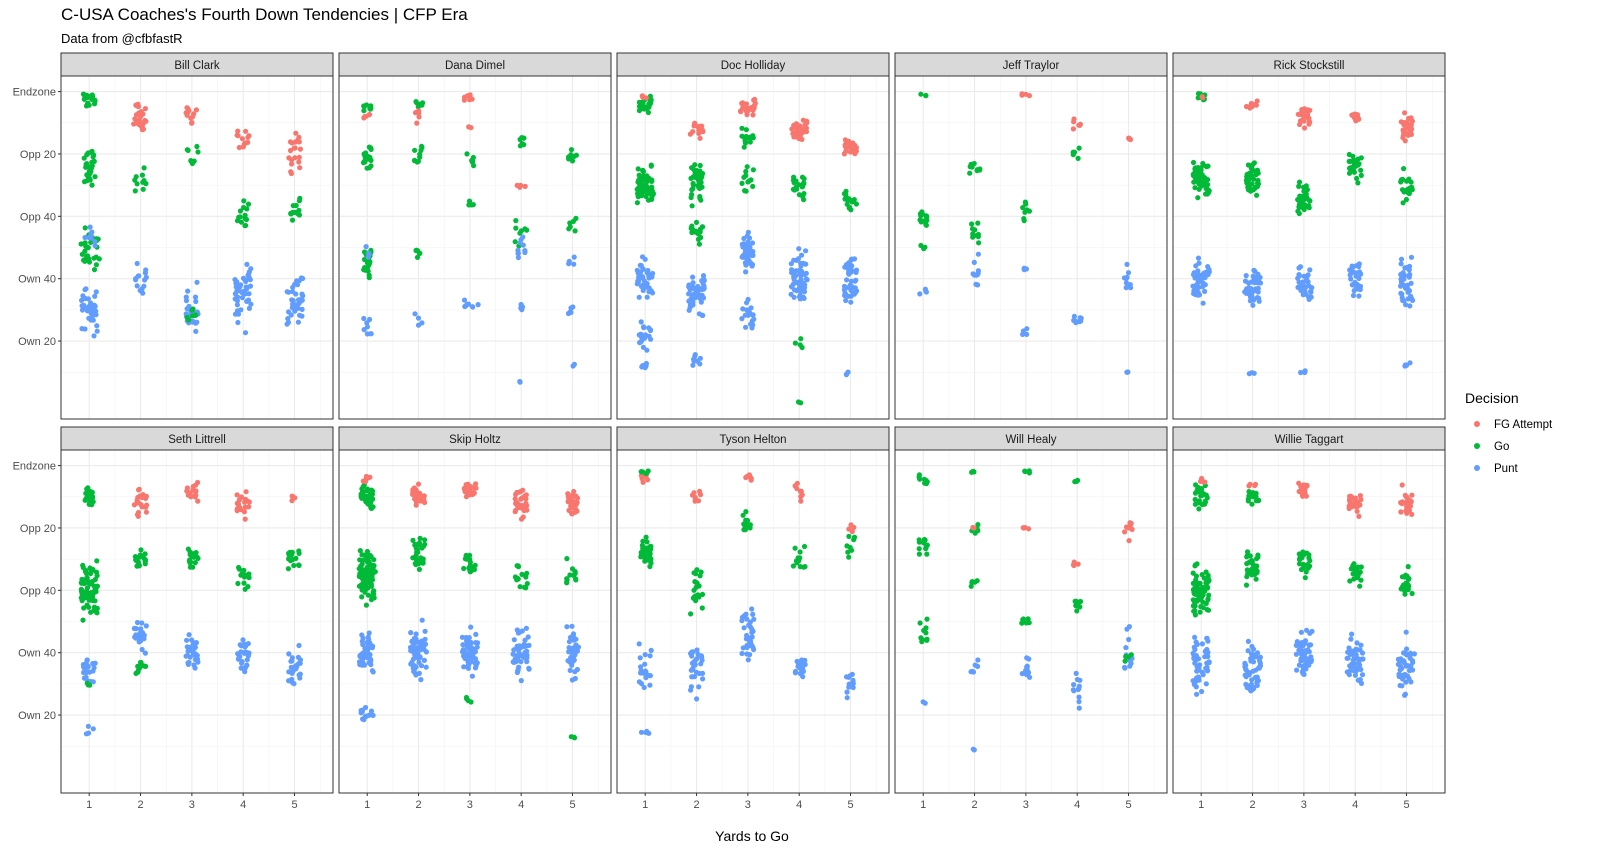 This screenshot has width=1599, height=851. What do you see at coordinates (475, 618) in the screenshot?
I see `facet-panel-skip-holtz: Skip Holtz 1 2 3 4 5` at bounding box center [475, 618].